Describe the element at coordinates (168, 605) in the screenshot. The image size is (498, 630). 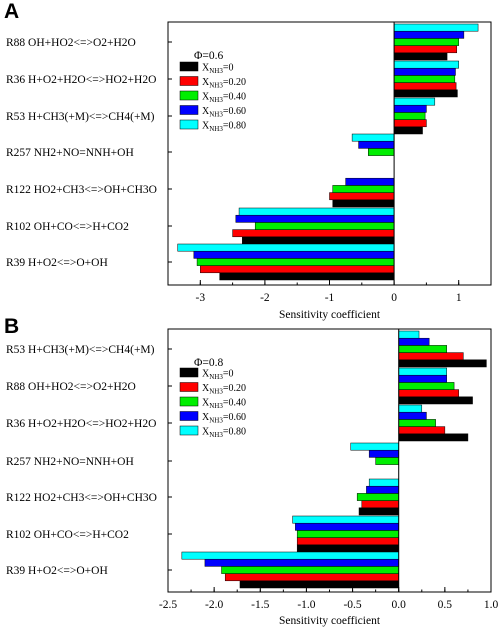
I see `x-tick-label: -2.5` at that location.